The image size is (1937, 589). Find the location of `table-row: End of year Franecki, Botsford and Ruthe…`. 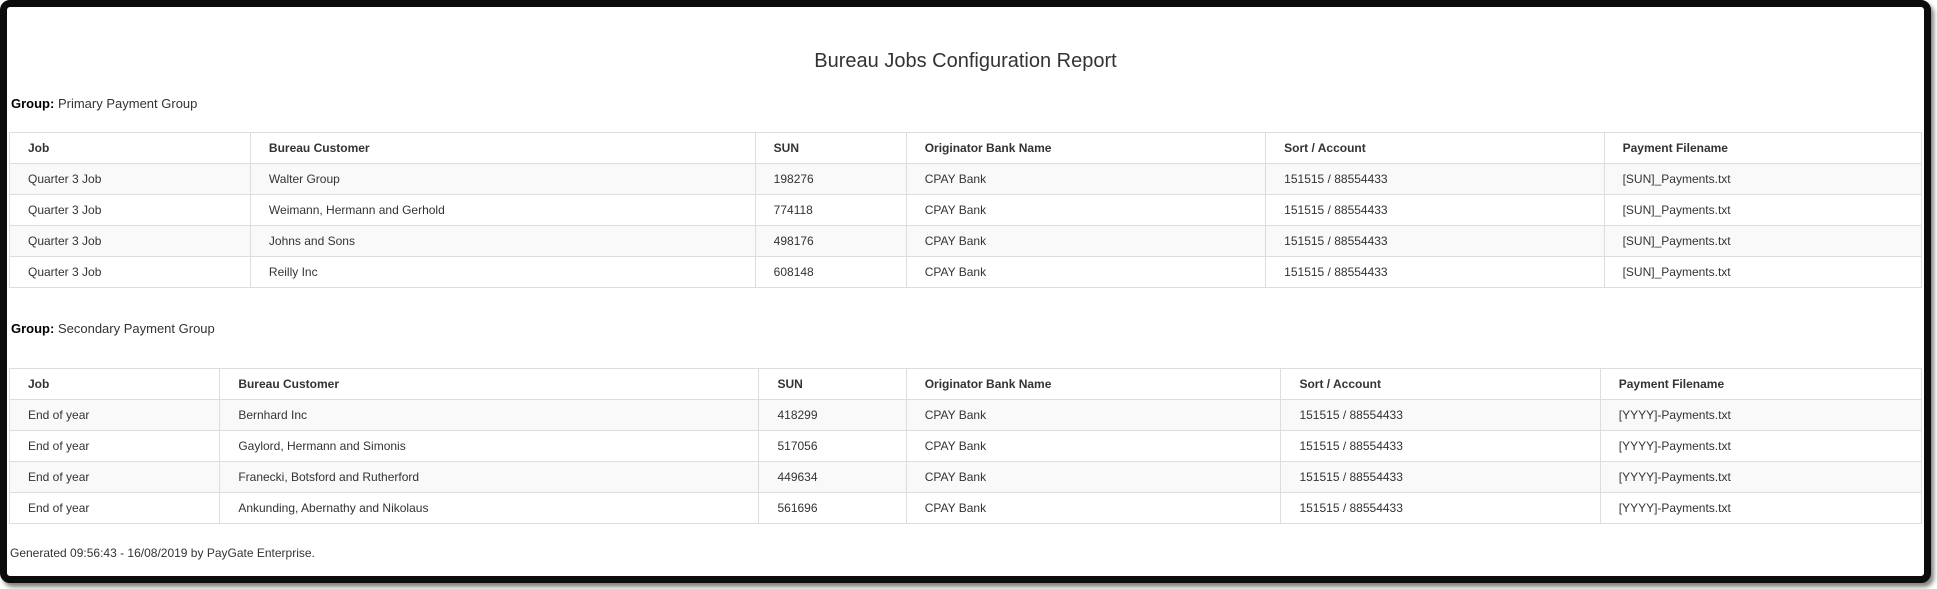

table-row: End of year Franecki, Botsford and Ruthe… is located at coordinates (965, 477).